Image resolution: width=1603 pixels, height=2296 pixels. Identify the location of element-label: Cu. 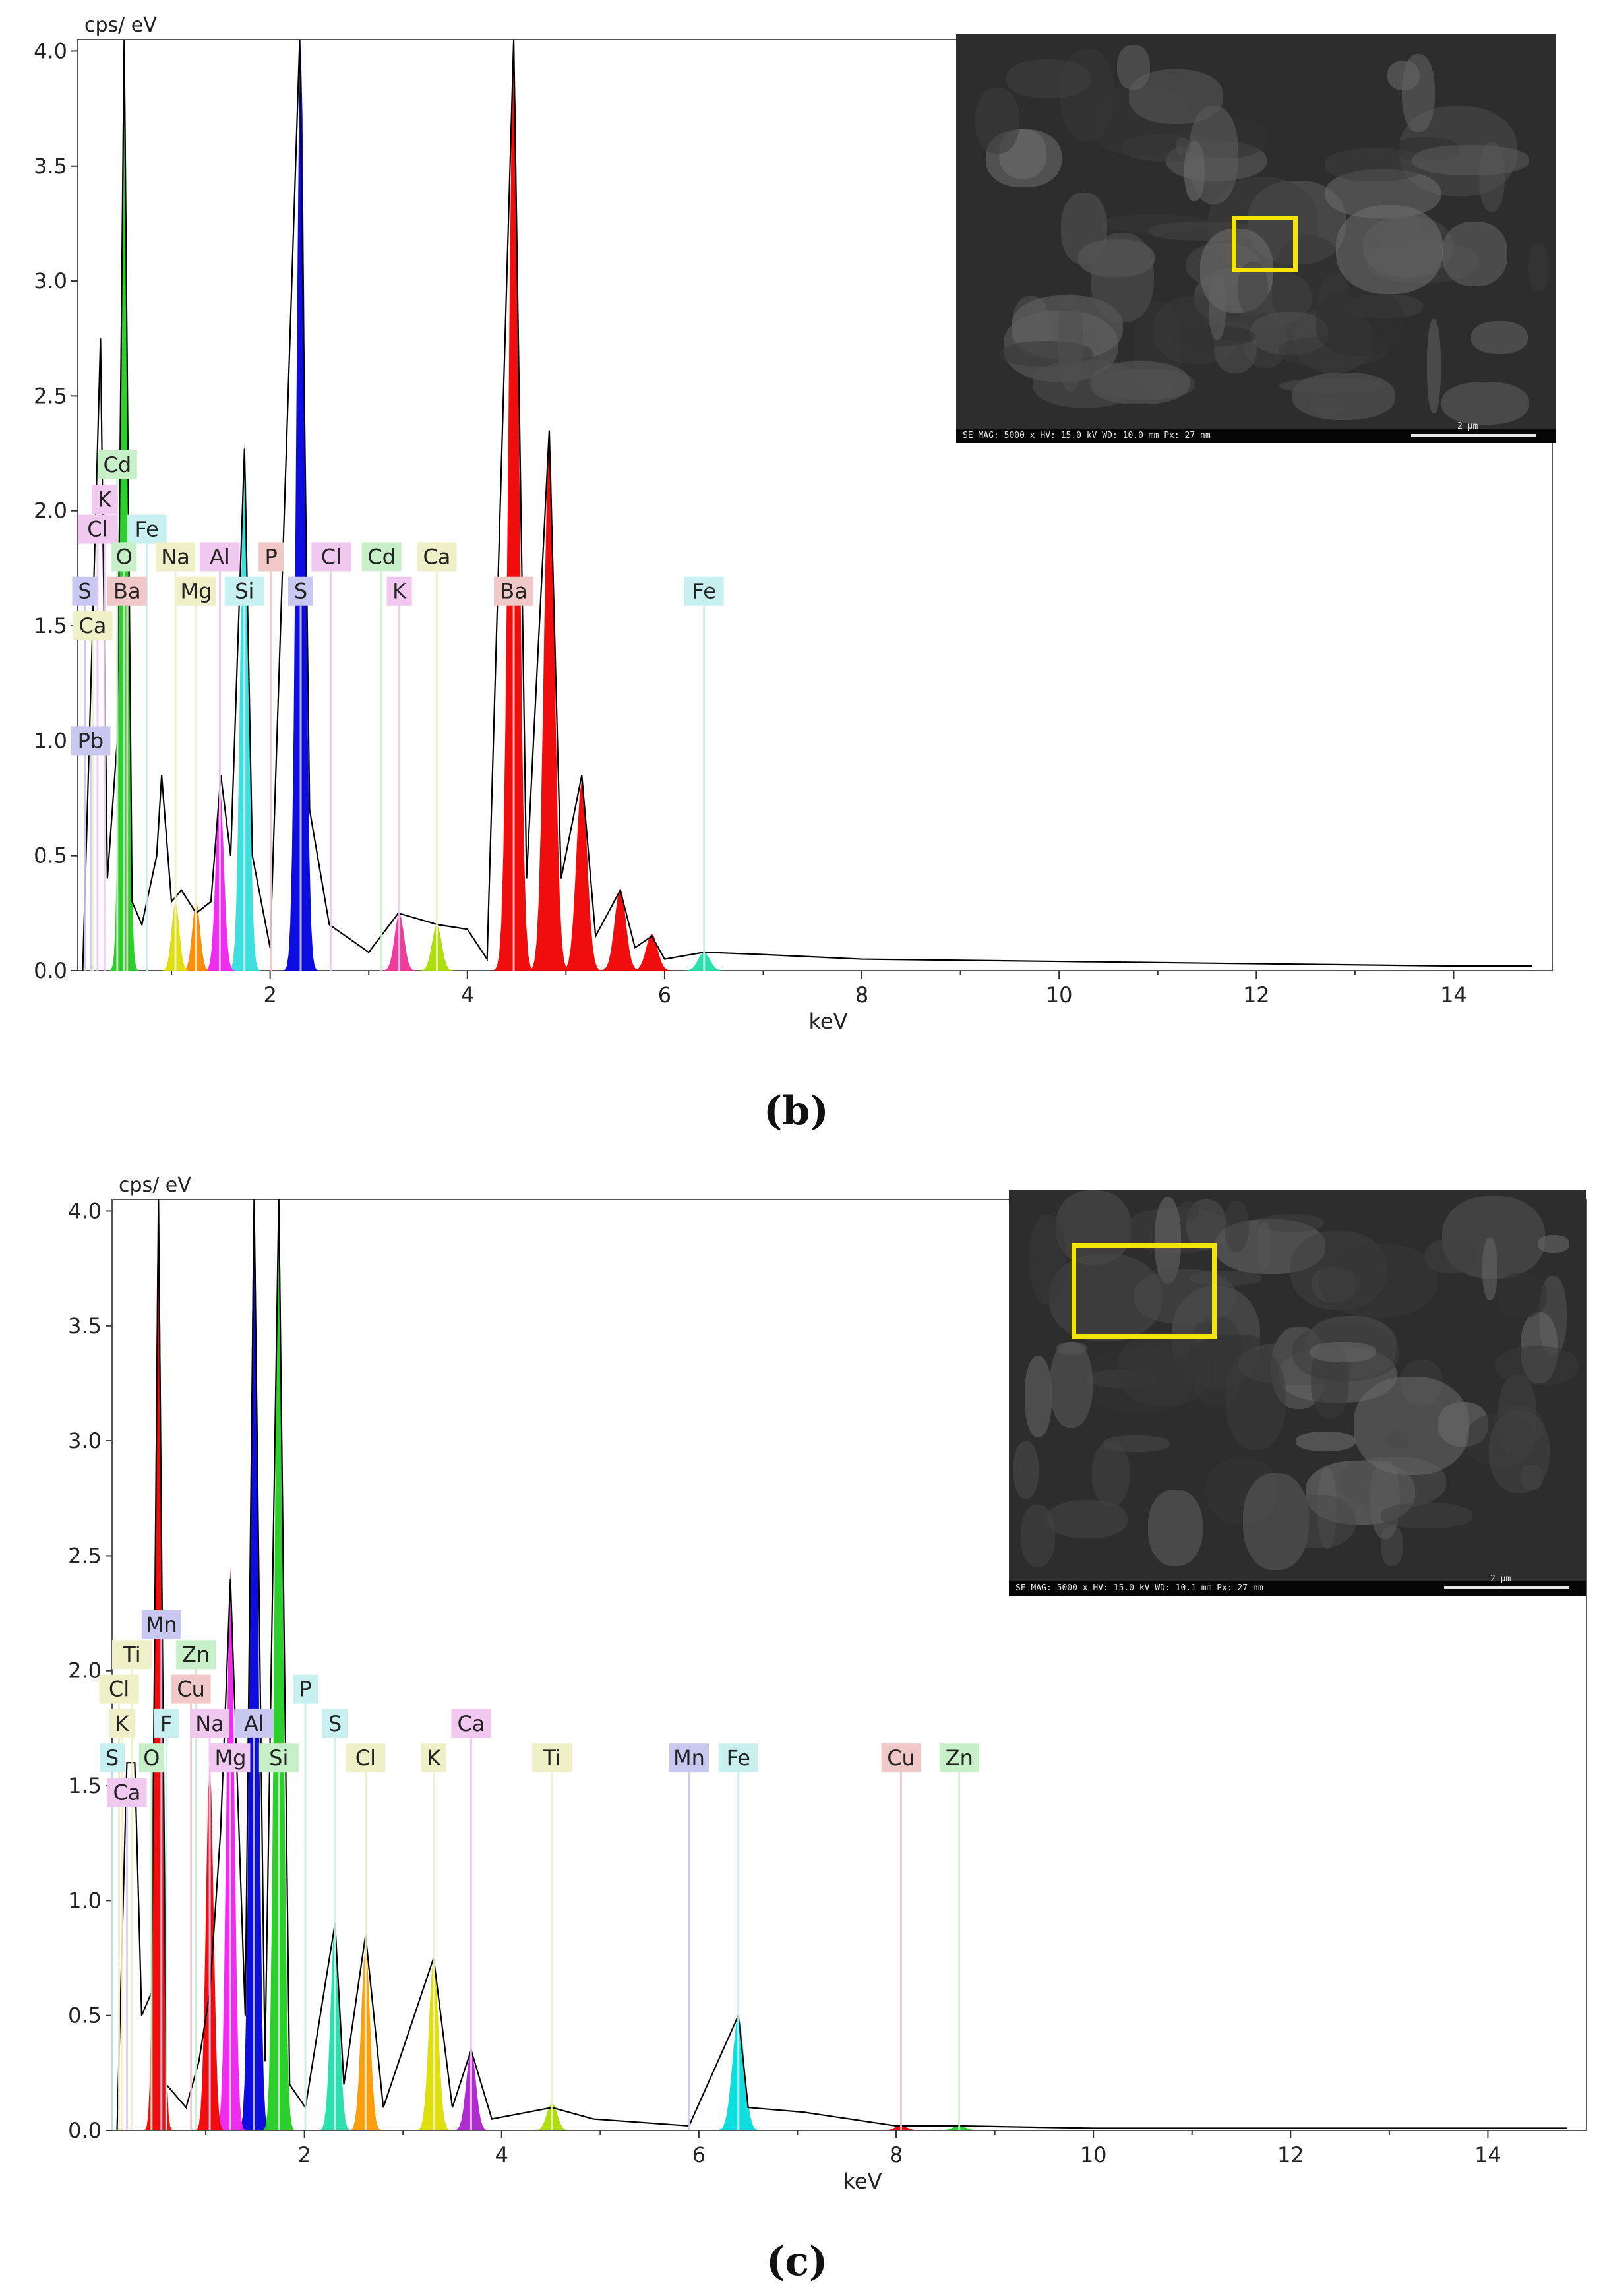
(901, 1757).